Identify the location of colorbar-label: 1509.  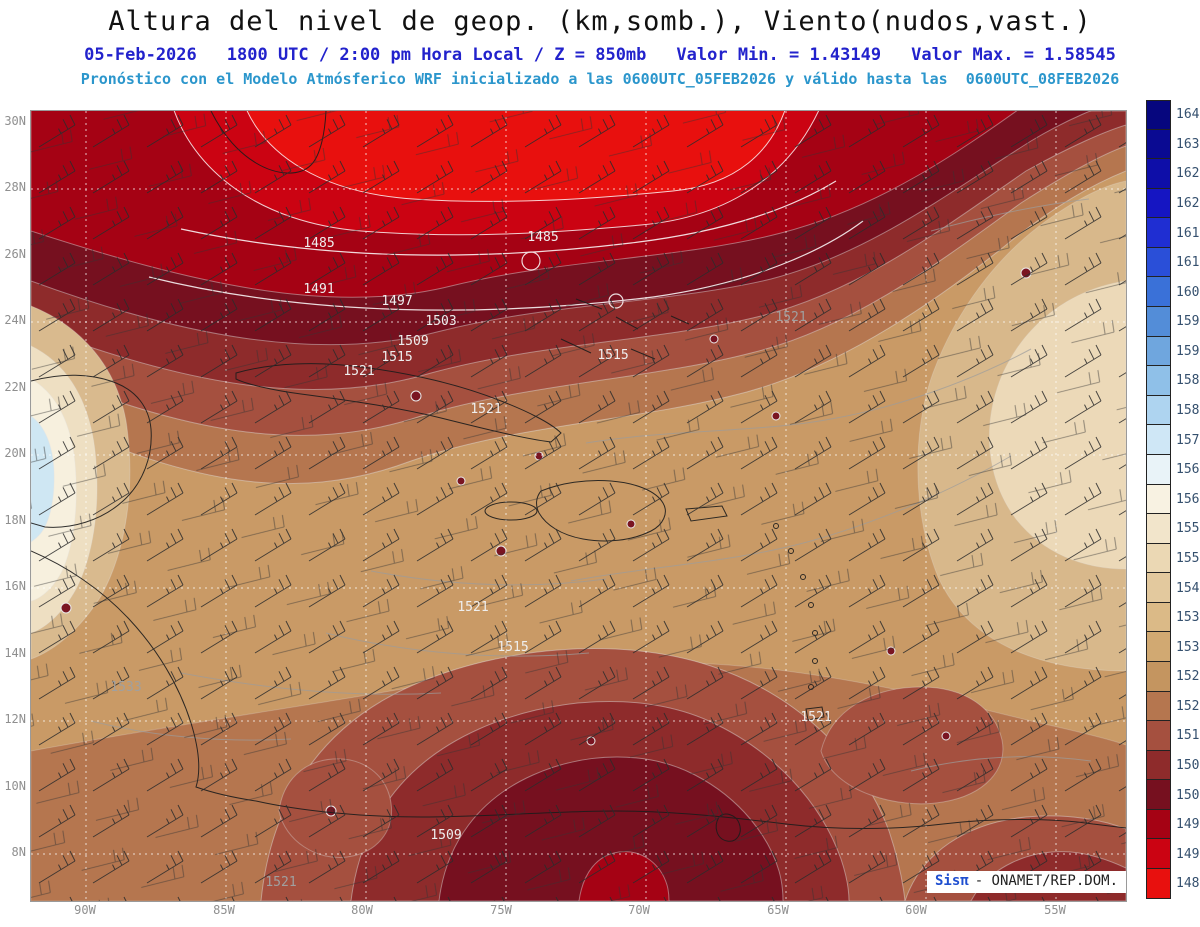
(1188, 765).